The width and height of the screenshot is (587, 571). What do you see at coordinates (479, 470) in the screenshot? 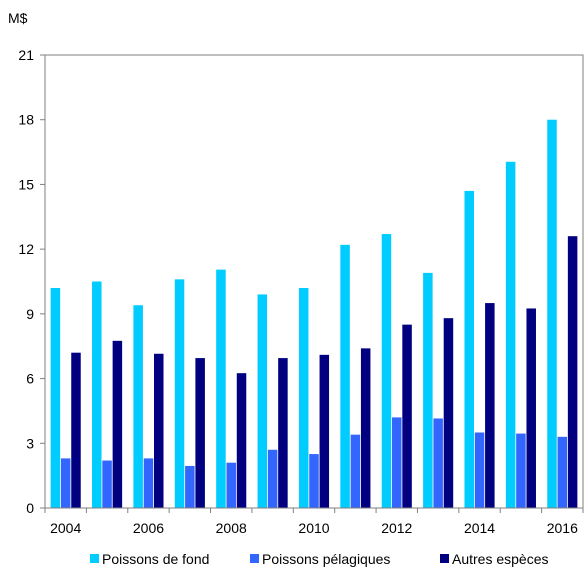
I see `bar-series-2-2014` at bounding box center [479, 470].